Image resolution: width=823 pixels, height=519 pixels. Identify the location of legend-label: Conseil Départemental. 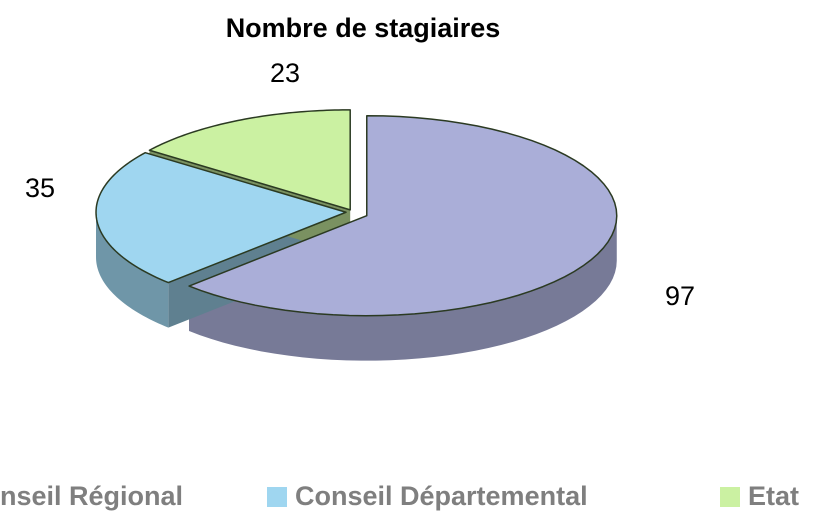
(441, 496).